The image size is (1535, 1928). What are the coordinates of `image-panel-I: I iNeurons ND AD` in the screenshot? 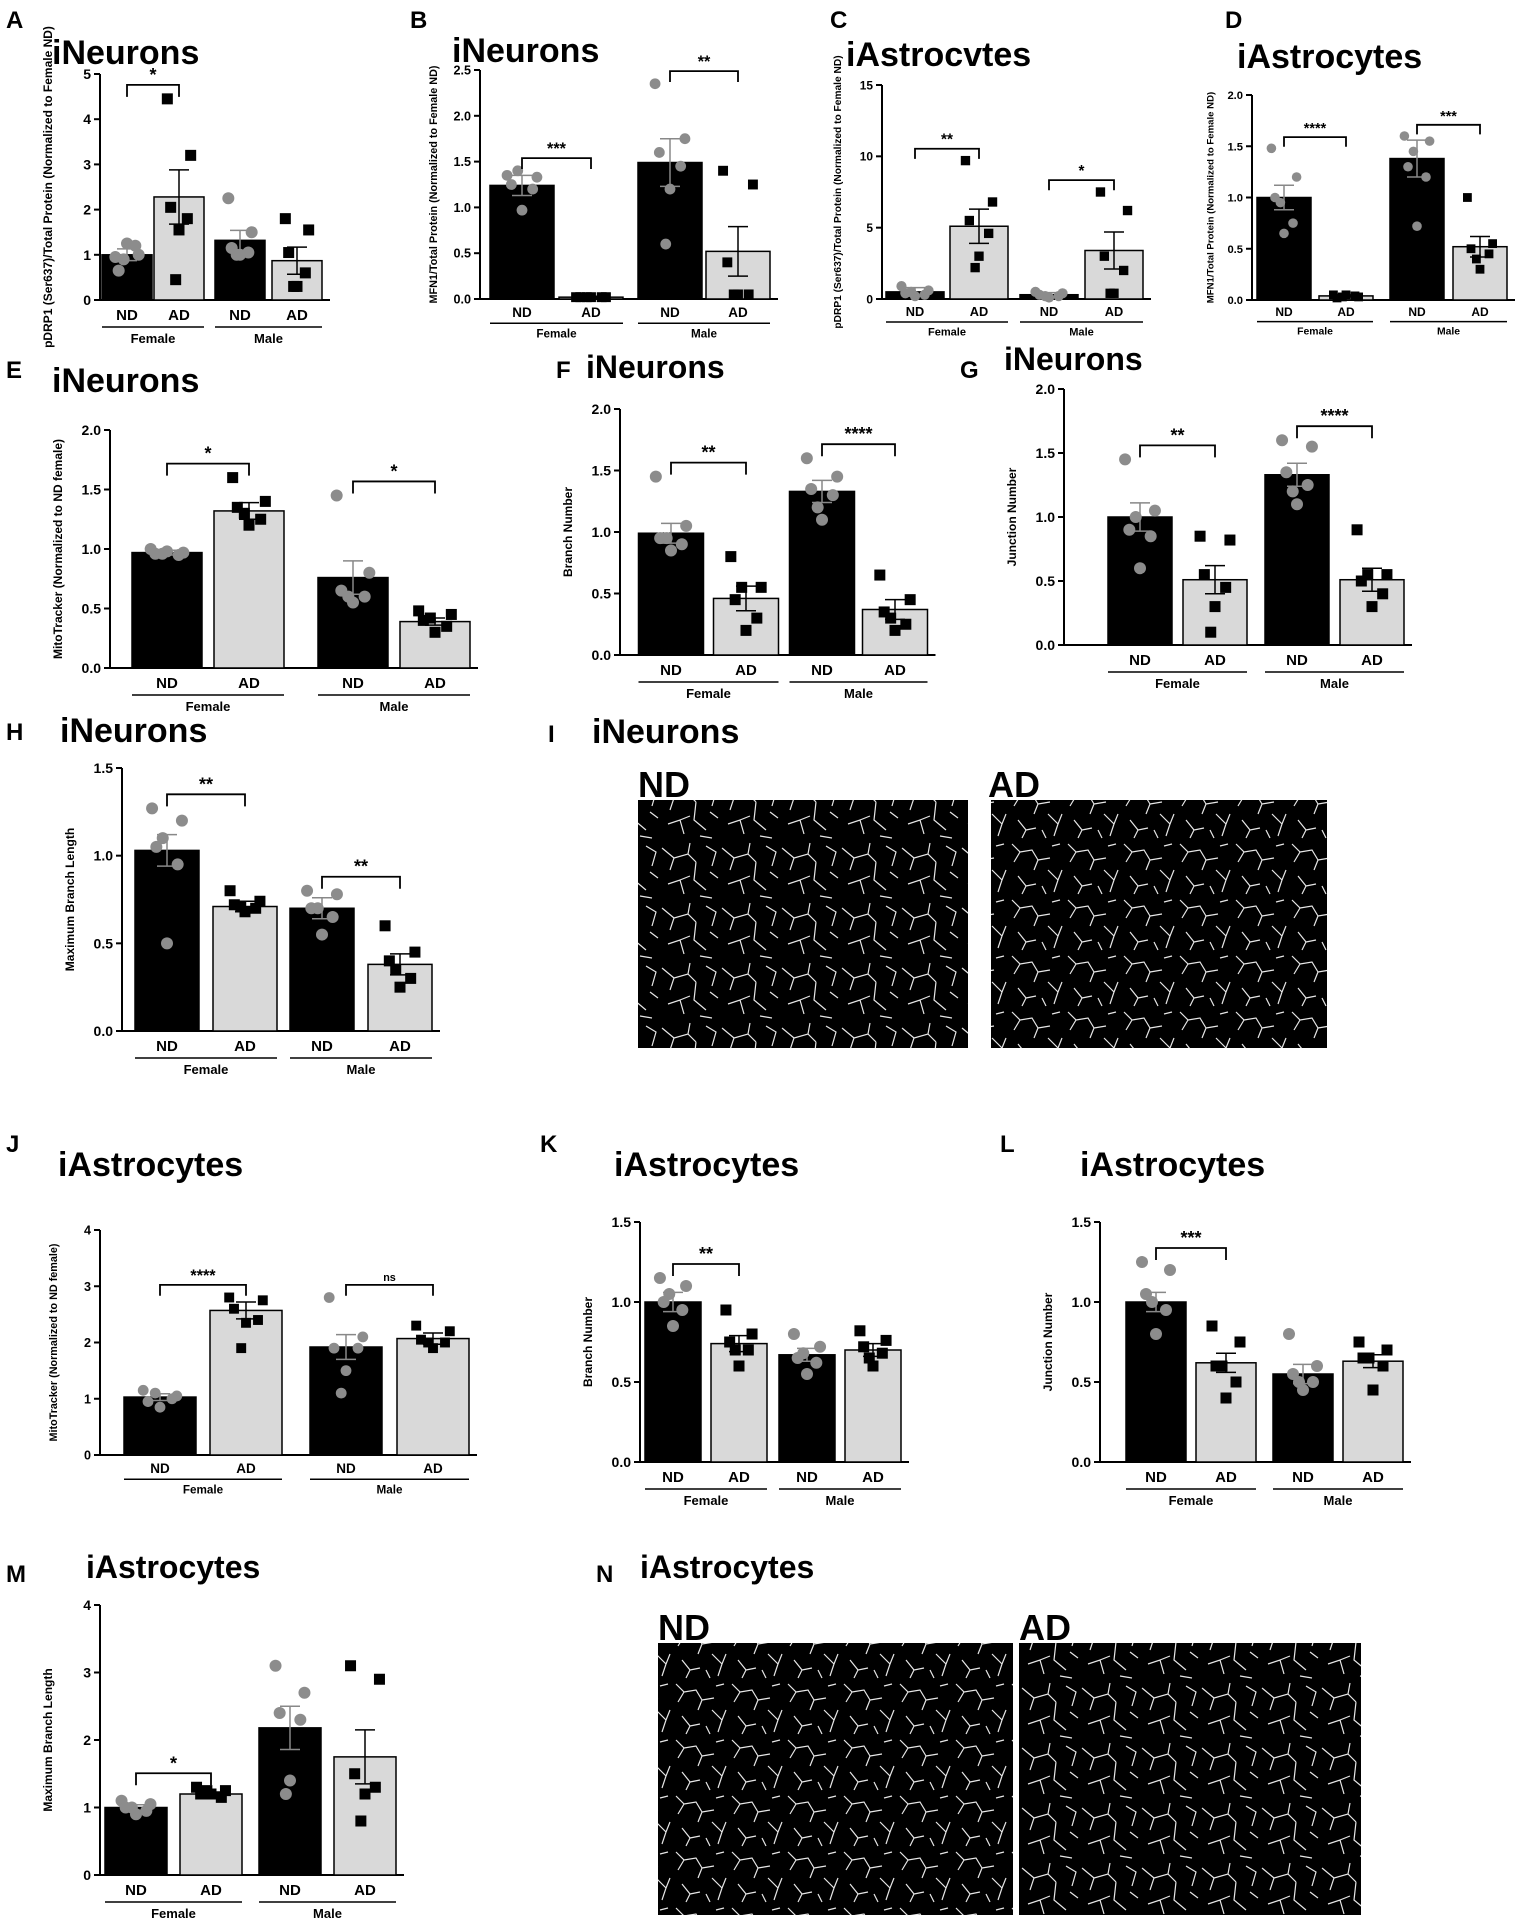 It's located at (937, 880).